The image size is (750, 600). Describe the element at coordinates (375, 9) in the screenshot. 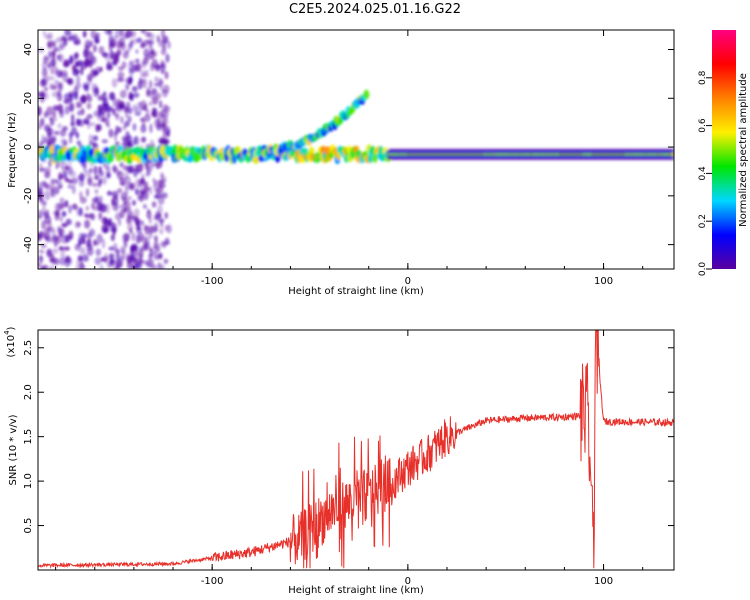

I see `figure-title: C2E5.2024.025.01.16.G22` at that location.